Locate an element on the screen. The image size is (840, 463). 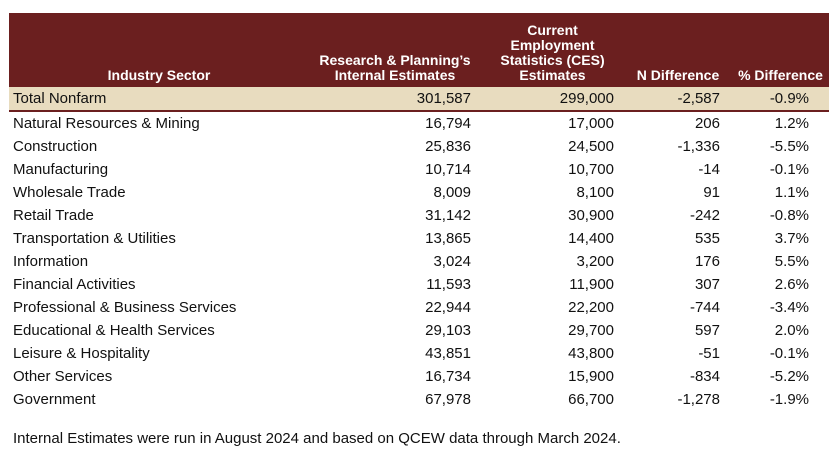
percent-difference-cell: 3.7% is located at coordinates (791, 238).